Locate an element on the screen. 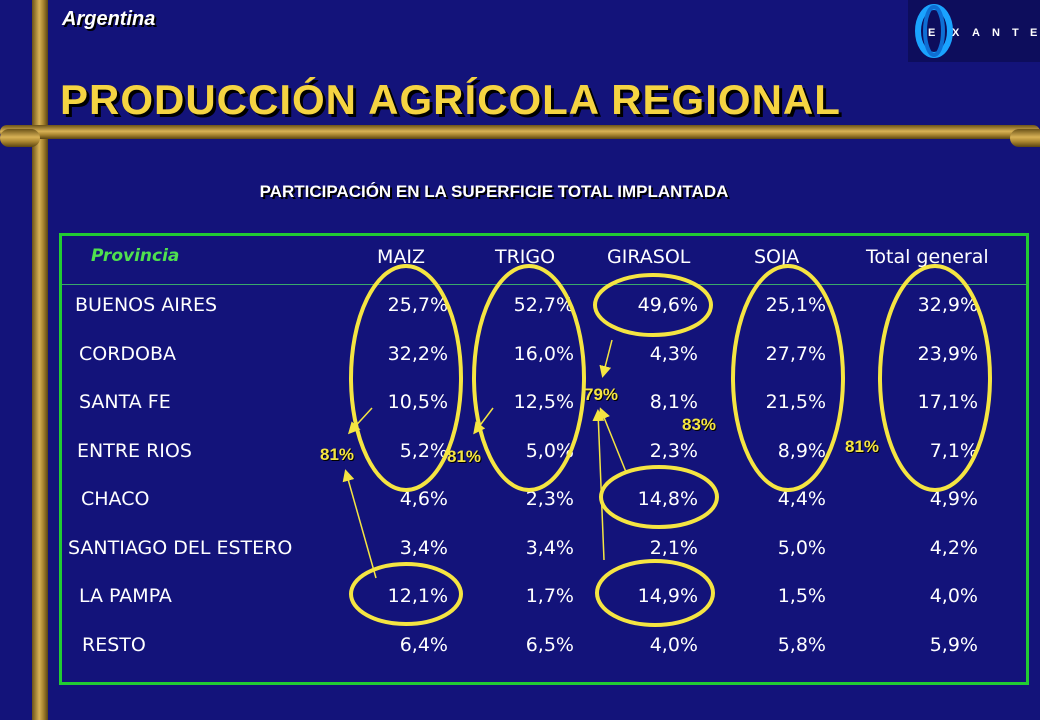 The image size is (1040, 720). svg-text: T is located at coordinates (1015, 33).